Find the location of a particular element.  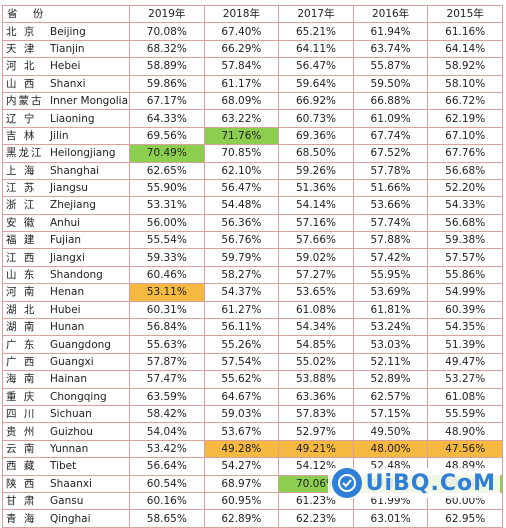

value-cell: 58.89% is located at coordinates (167, 66).